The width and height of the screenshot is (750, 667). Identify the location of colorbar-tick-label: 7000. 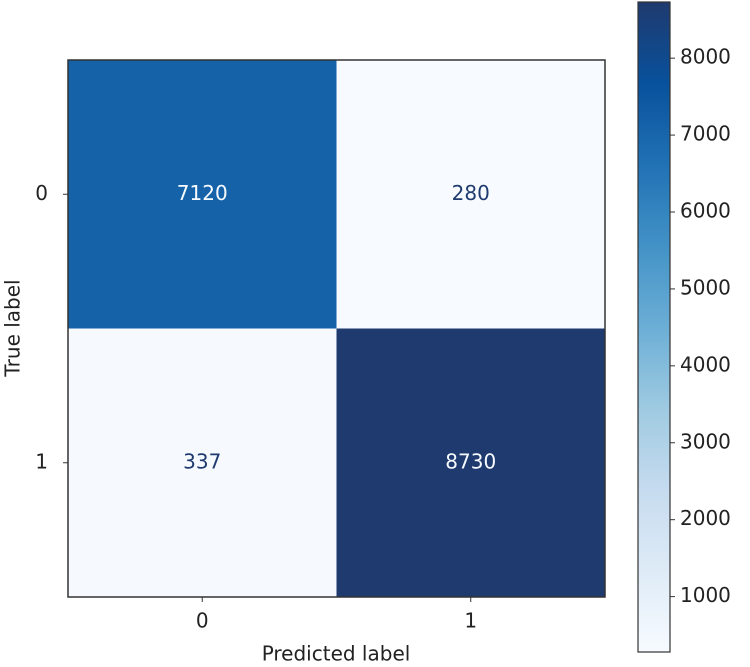
(705, 134).